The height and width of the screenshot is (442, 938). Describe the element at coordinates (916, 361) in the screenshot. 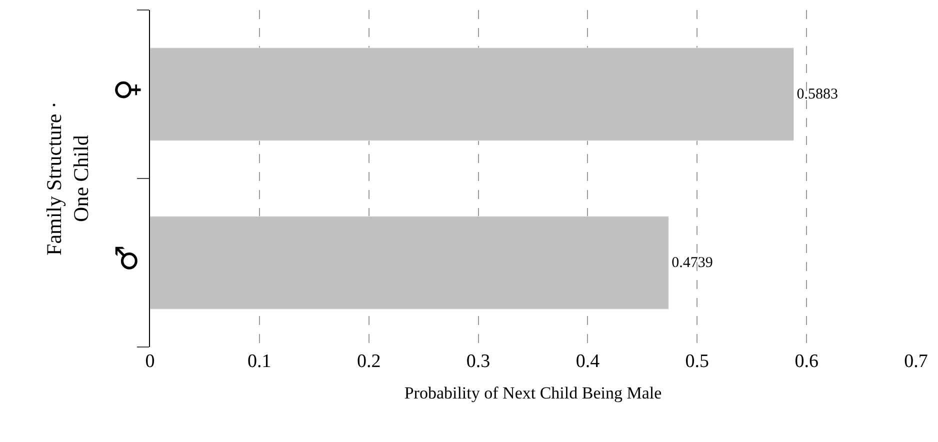

I see `x-tick-label: 0.7` at that location.